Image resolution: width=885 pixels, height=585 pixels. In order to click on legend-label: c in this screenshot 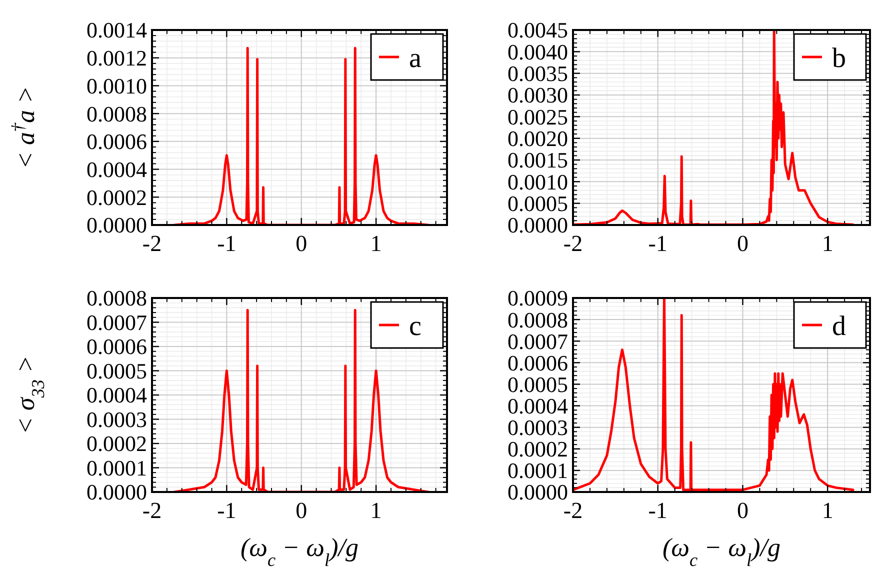, I will do `click(415, 326)`.